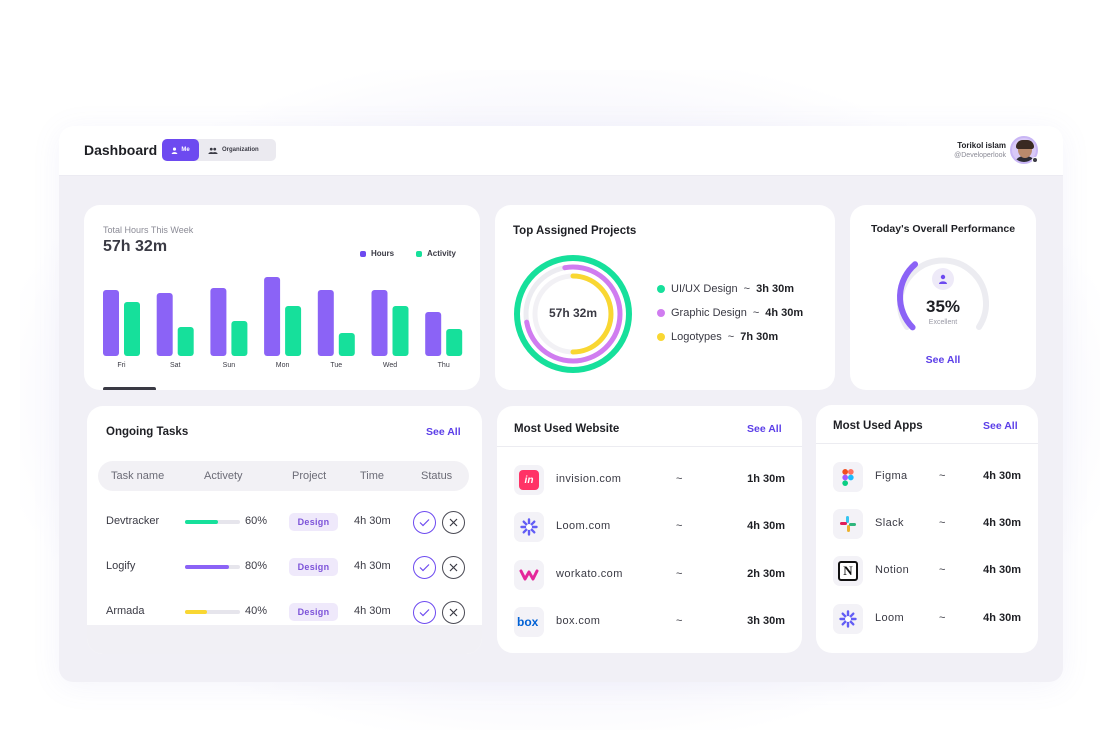 The image size is (1112, 746). Describe the element at coordinates (444, 365) in the screenshot. I see `x-tick-label: Thu` at that location.